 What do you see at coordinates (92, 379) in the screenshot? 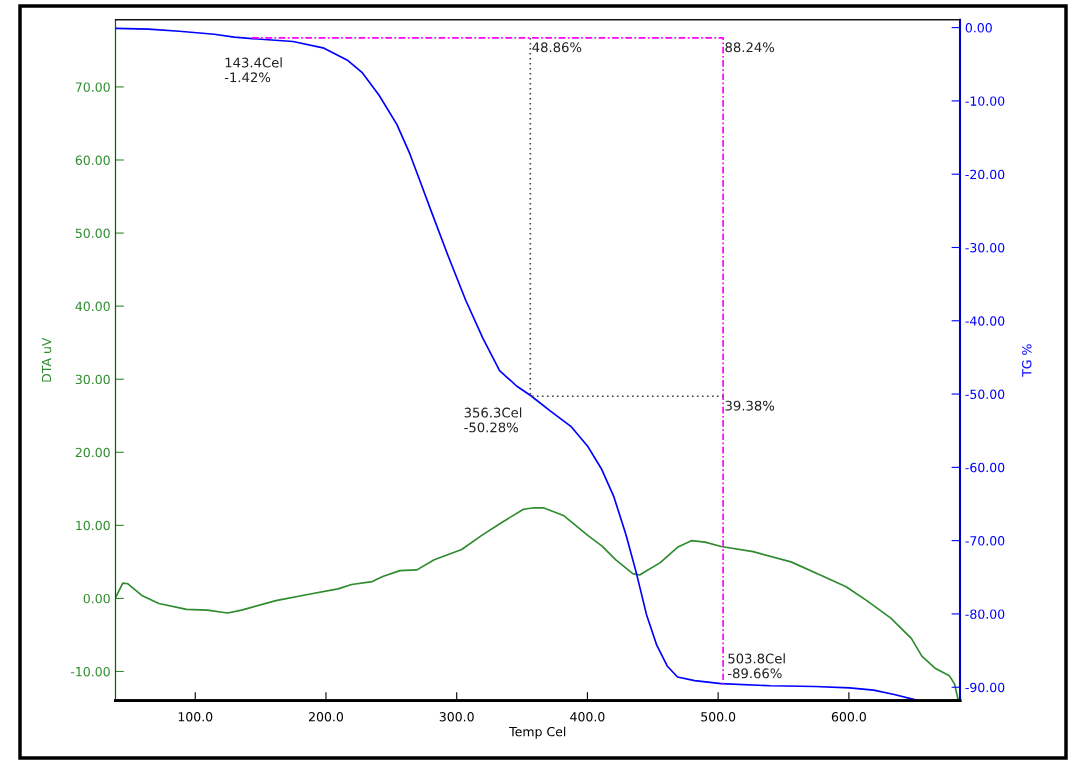
I see `y-tick-label: 30.00` at bounding box center [92, 379].